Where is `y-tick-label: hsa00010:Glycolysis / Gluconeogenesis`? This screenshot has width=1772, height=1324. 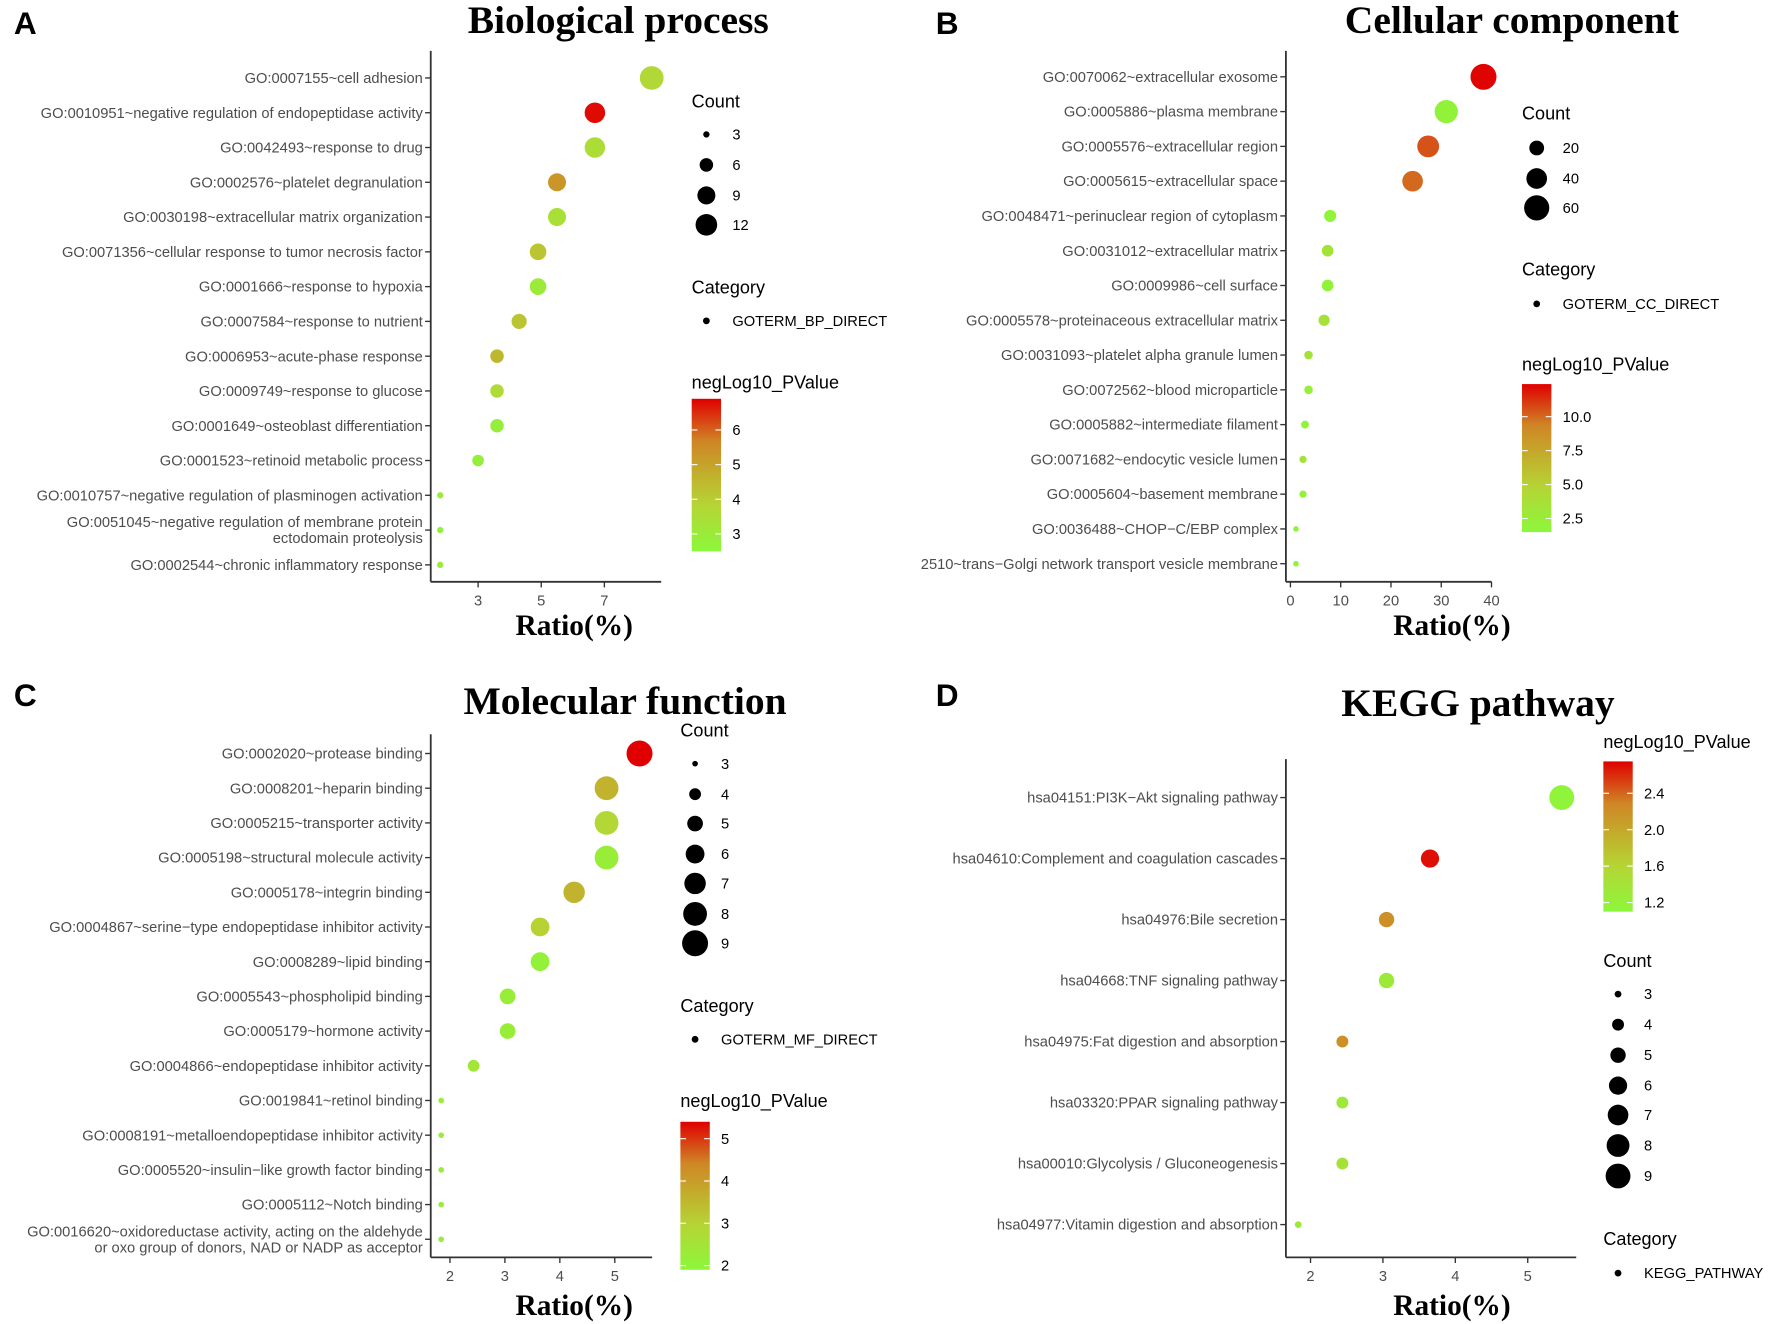 y-tick-label: hsa00010:Glycolysis / Gluconeogenesis is located at coordinates (1148, 1165).